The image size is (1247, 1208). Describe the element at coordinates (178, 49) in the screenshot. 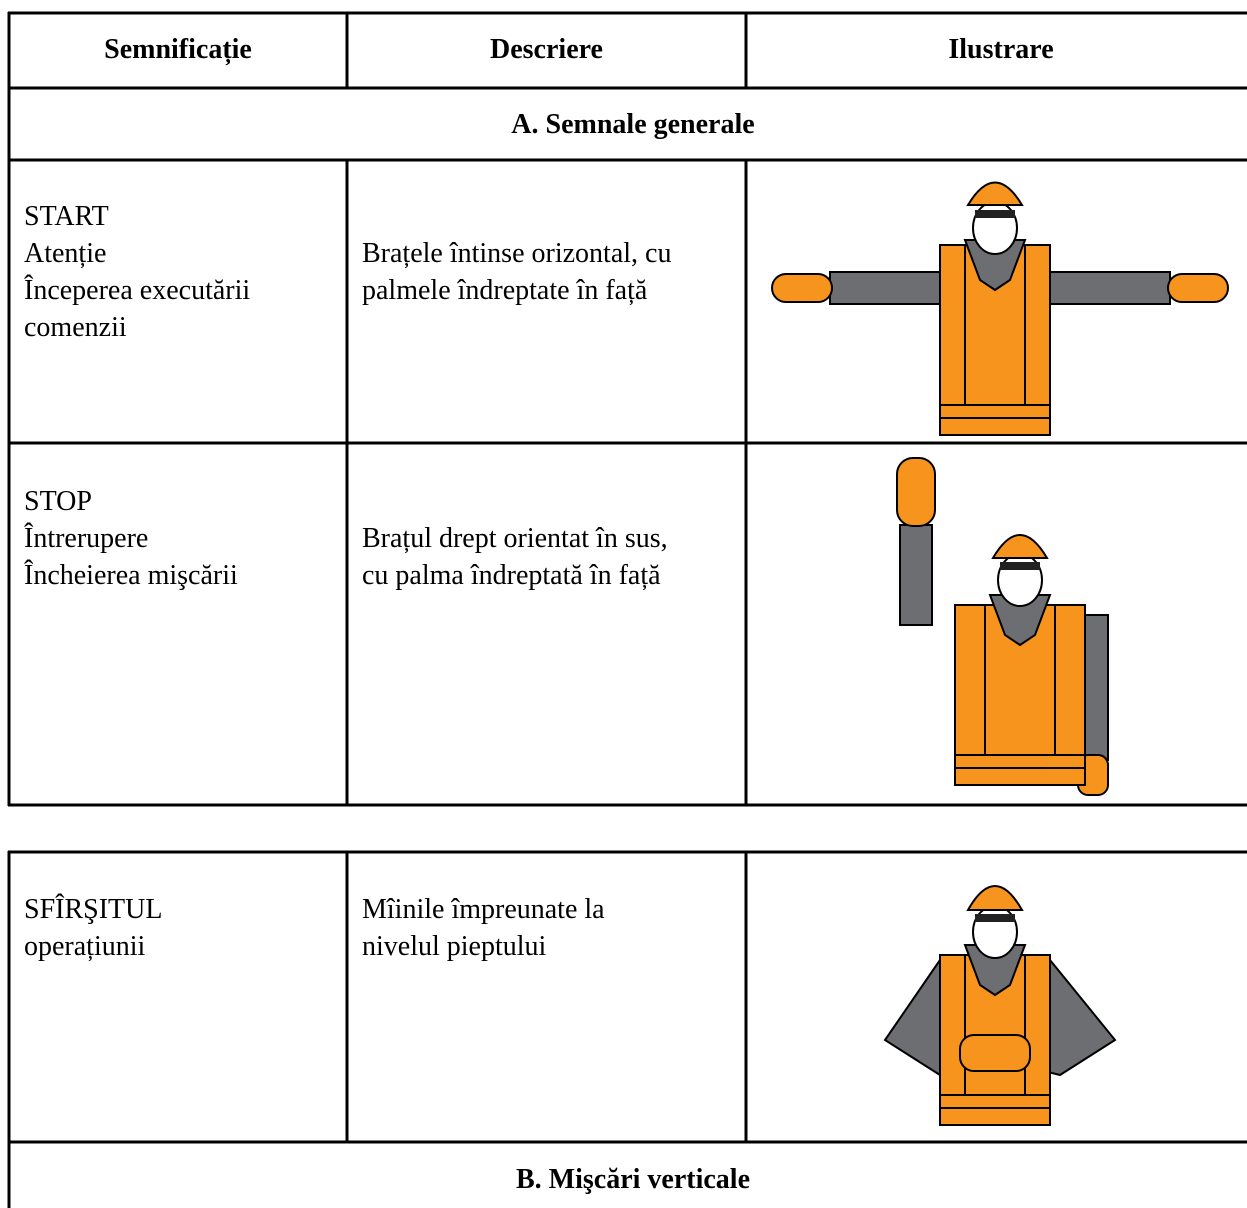

I see `header-cell: Semnificație` at that location.